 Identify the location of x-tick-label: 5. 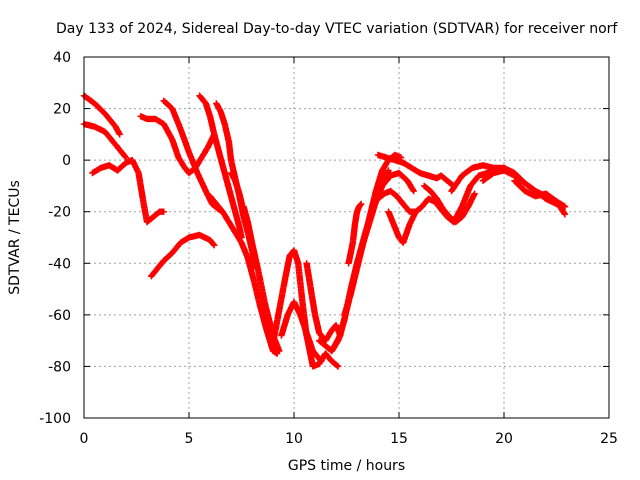
(189, 439).